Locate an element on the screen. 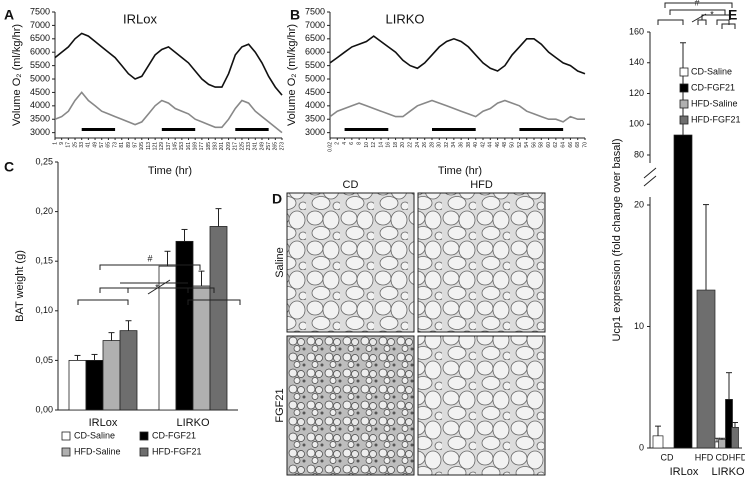 This screenshot has width=745, height=482. x-tick-label: 62 is located at coordinates (556, 145).